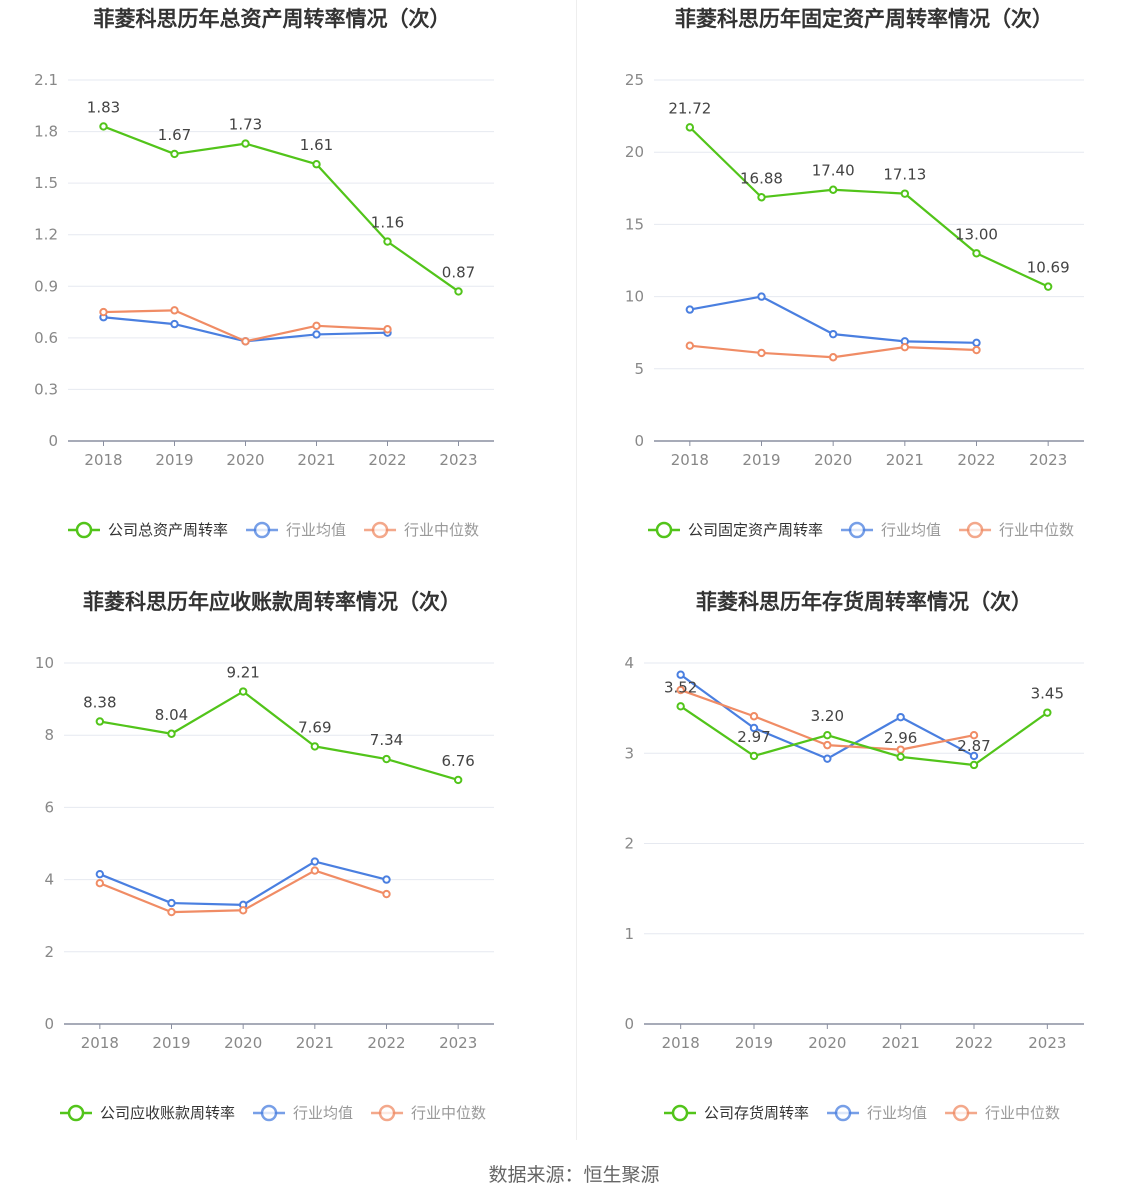  What do you see at coordinates (574, 1175) in the screenshot?
I see `source-note: 数据来源：恒生聚源` at bounding box center [574, 1175].